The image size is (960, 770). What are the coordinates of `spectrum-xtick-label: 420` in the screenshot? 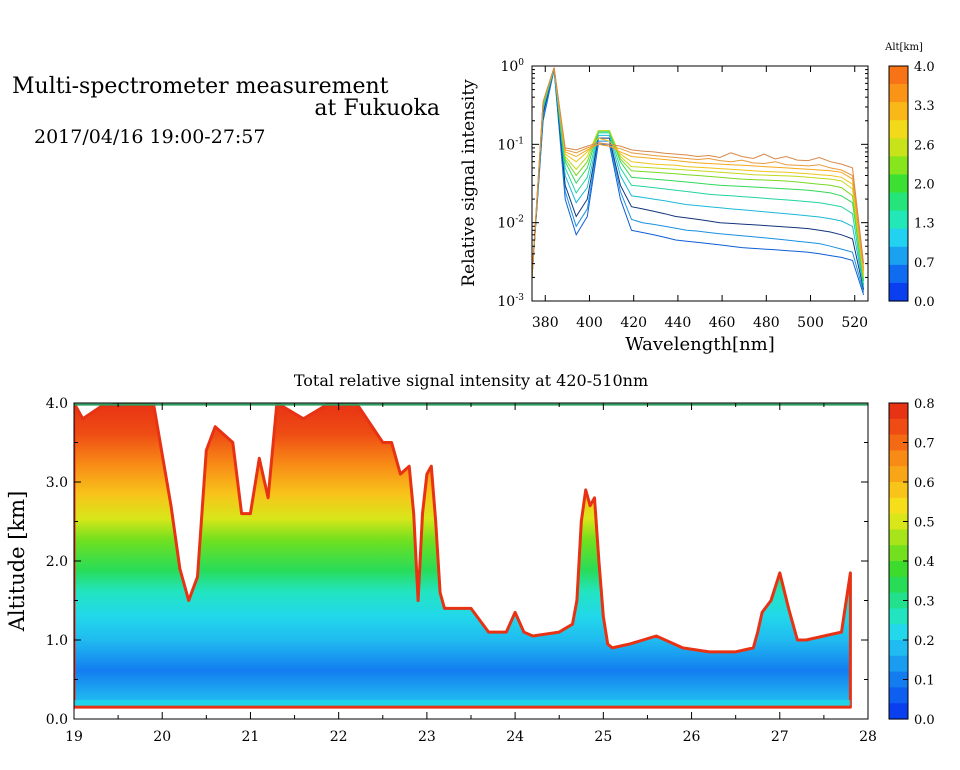 It's located at (633, 323).